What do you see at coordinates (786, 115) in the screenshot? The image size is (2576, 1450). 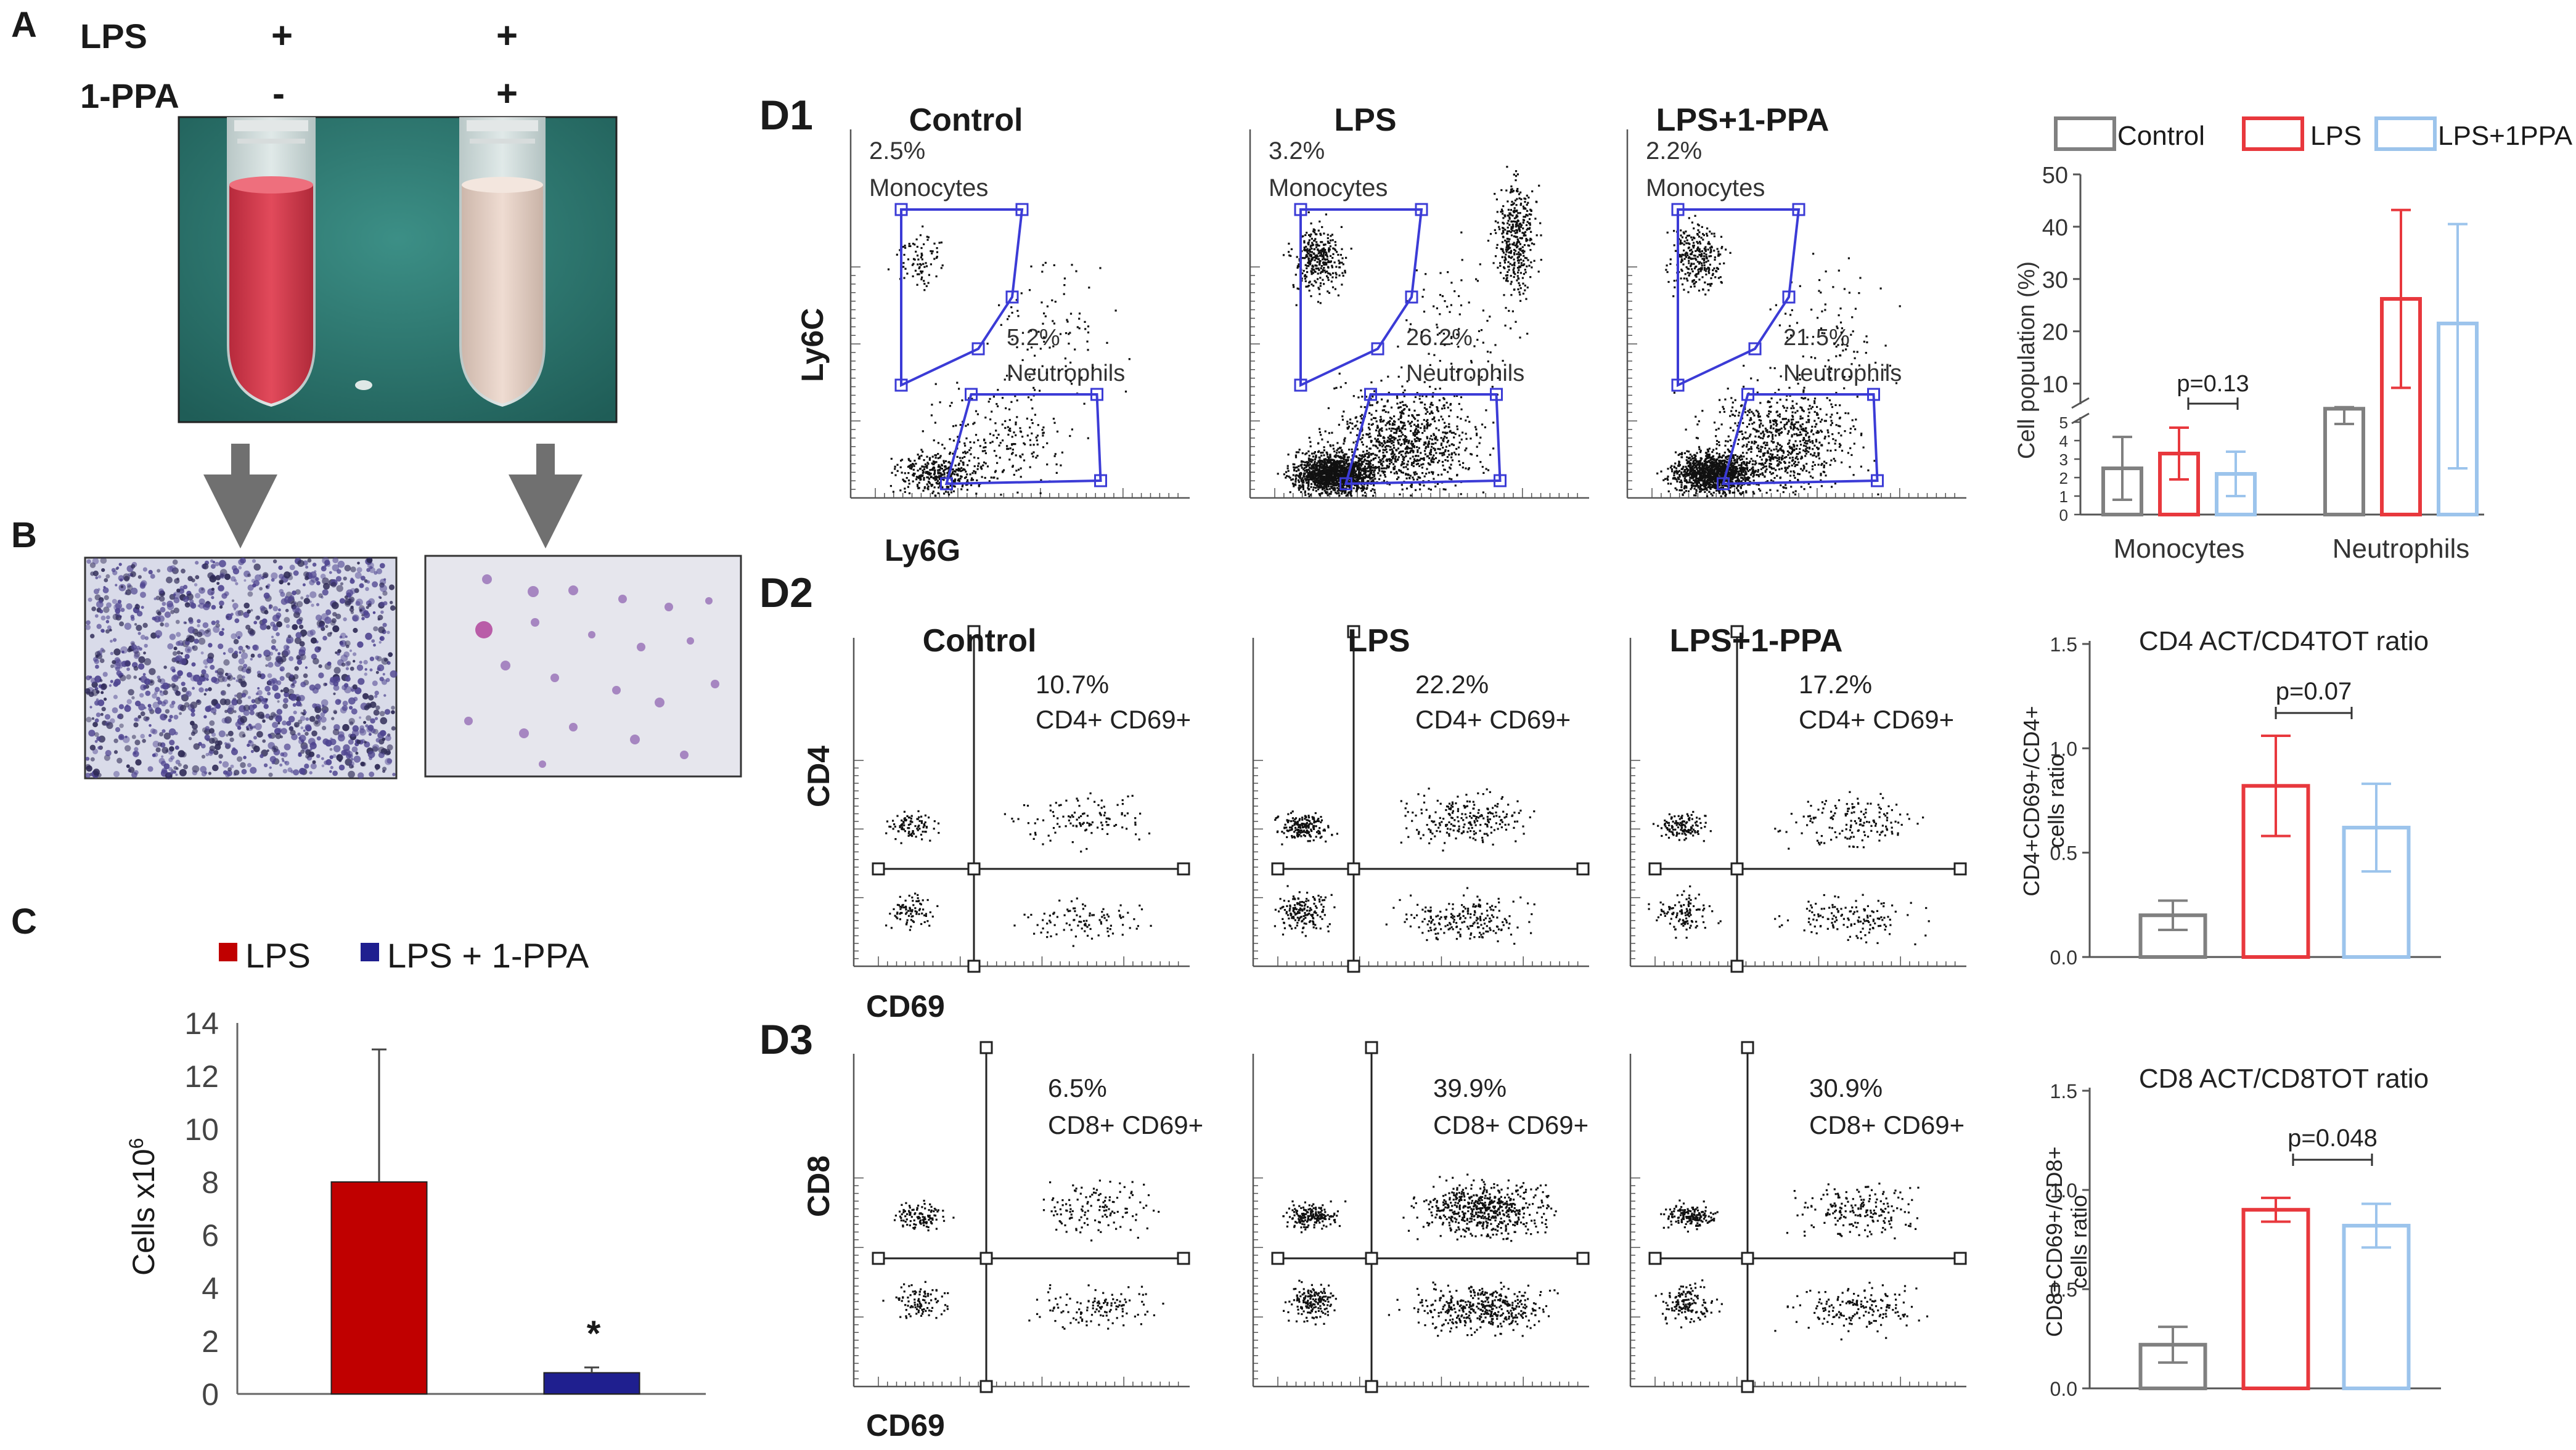 I see `panel-d1-letter: D1` at bounding box center [786, 115].